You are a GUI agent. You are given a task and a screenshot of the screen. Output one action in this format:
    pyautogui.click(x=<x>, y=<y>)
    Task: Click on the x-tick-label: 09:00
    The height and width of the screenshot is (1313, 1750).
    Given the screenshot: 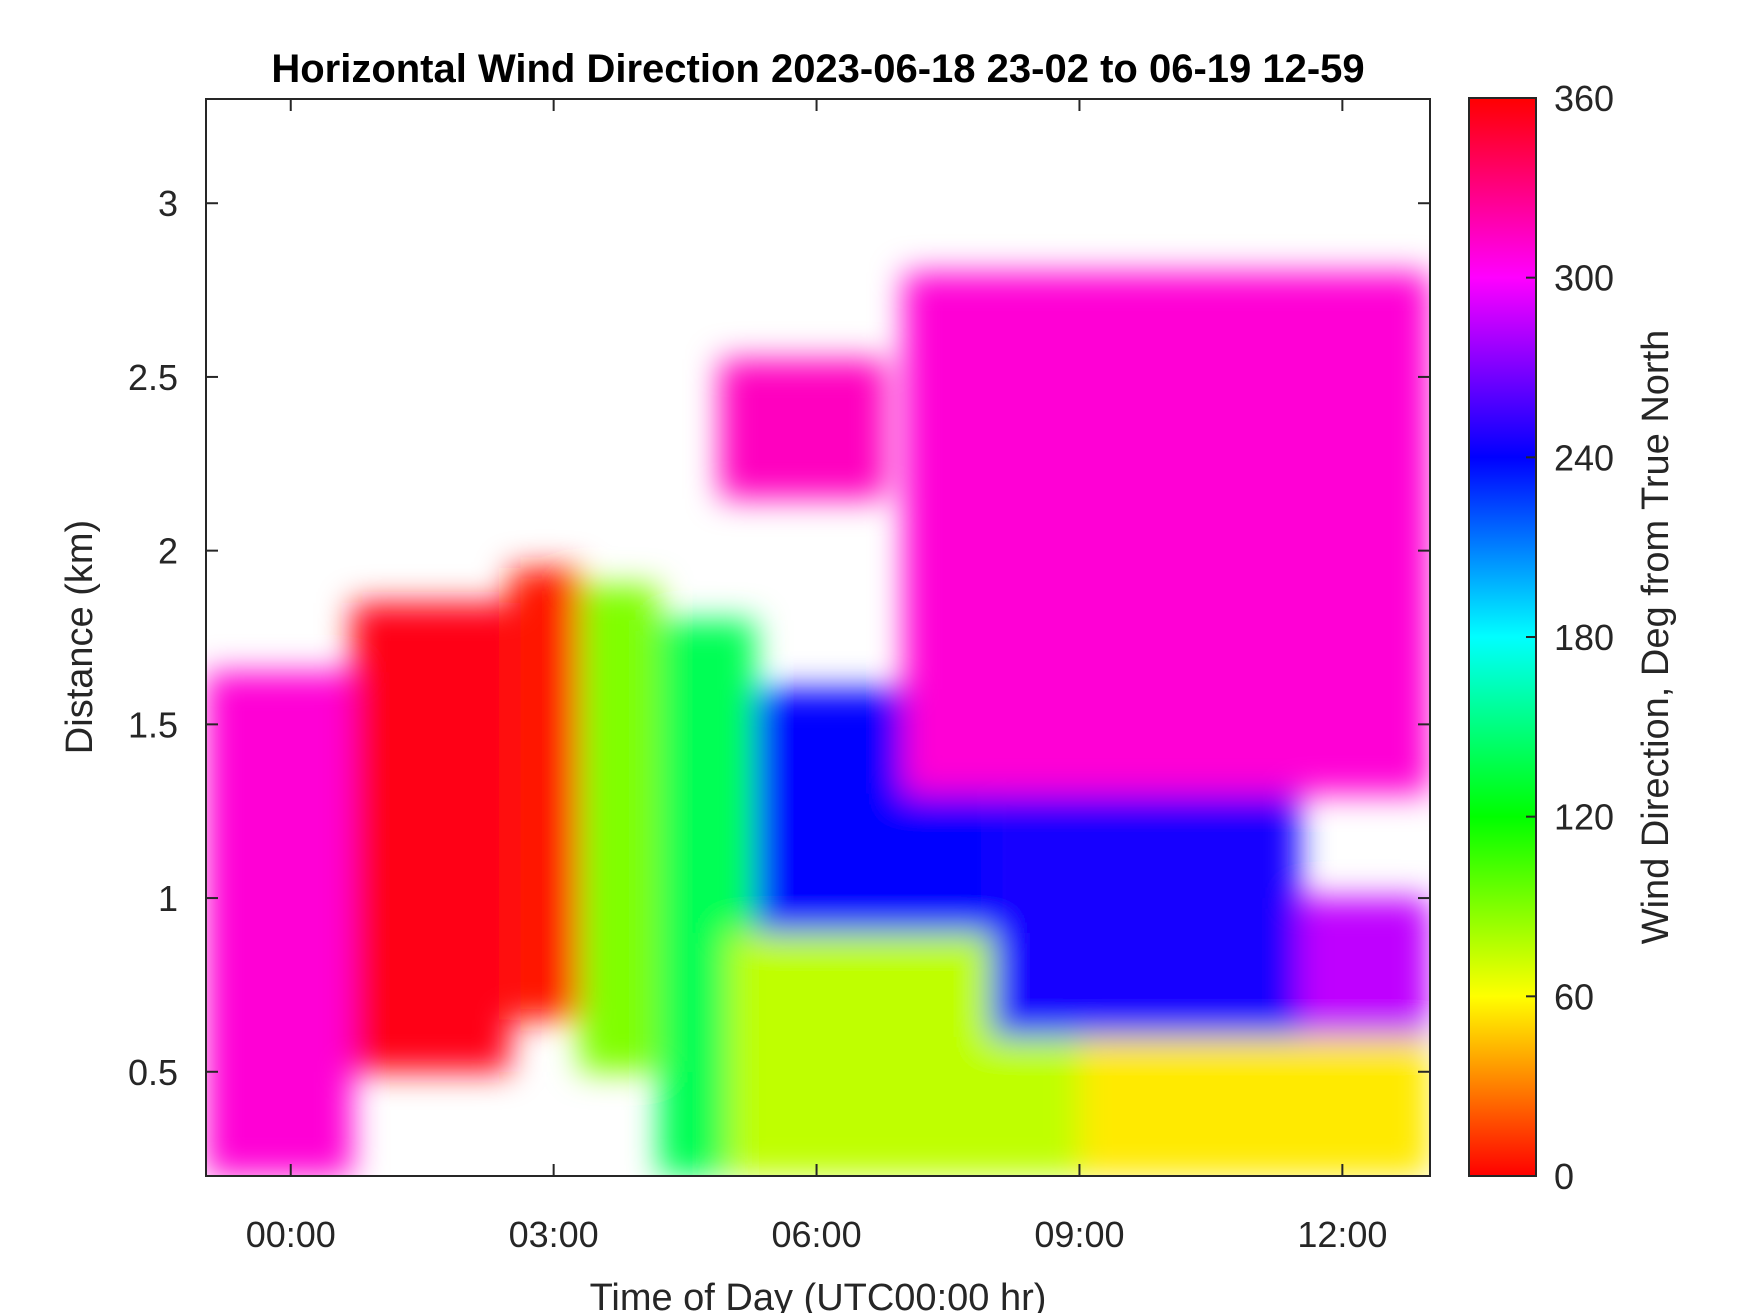 What is the action you would take?
    pyautogui.click(x=1079, y=1234)
    